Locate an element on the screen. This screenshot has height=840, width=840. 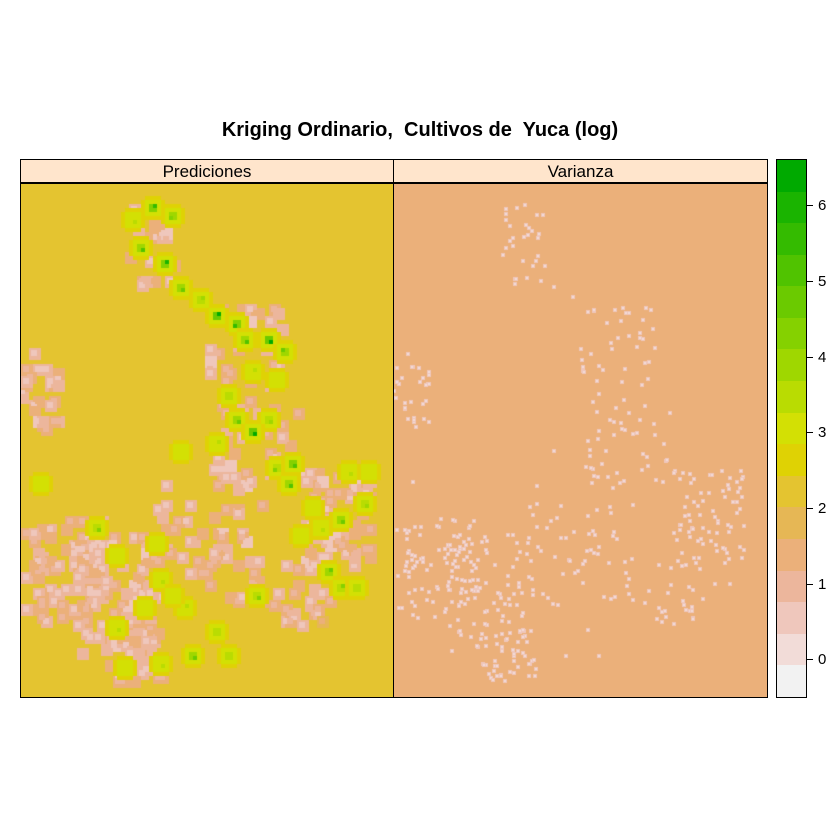
color-key-tick-label: 3 is located at coordinates (822, 432).